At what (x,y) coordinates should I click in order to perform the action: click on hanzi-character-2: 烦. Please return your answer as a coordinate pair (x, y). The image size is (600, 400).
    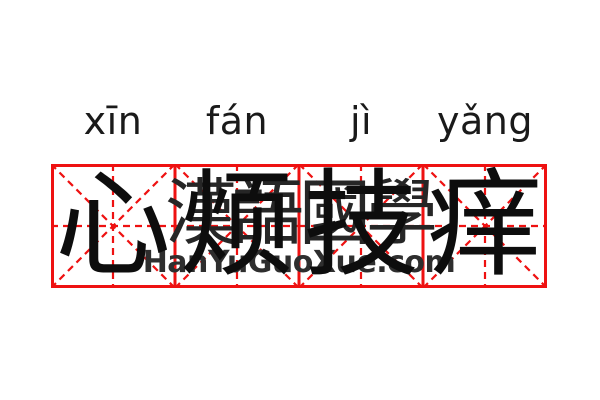
    Looking at the image, I should click on (237, 225).